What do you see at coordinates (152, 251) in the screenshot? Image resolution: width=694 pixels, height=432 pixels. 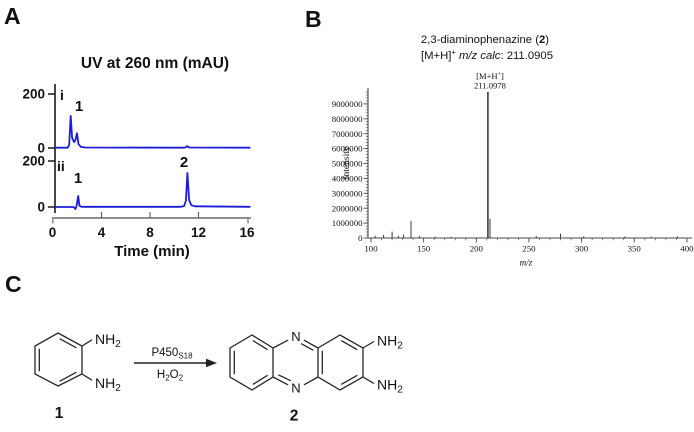 I see `chromatogram-x-label: Time (min)` at bounding box center [152, 251].